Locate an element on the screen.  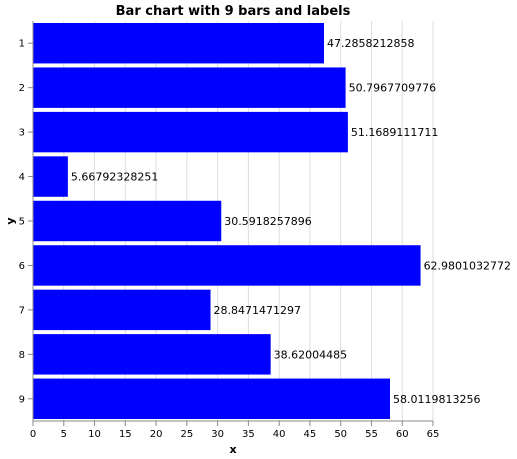
bar-value-label: 58.0119813256 is located at coordinates (436, 399).